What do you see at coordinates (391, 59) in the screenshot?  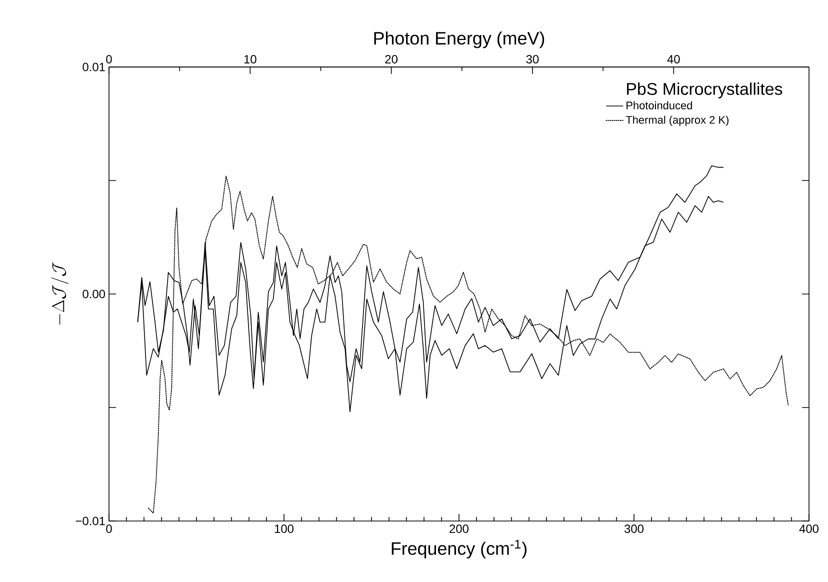 I see `x2-tick-label: 20` at bounding box center [391, 59].